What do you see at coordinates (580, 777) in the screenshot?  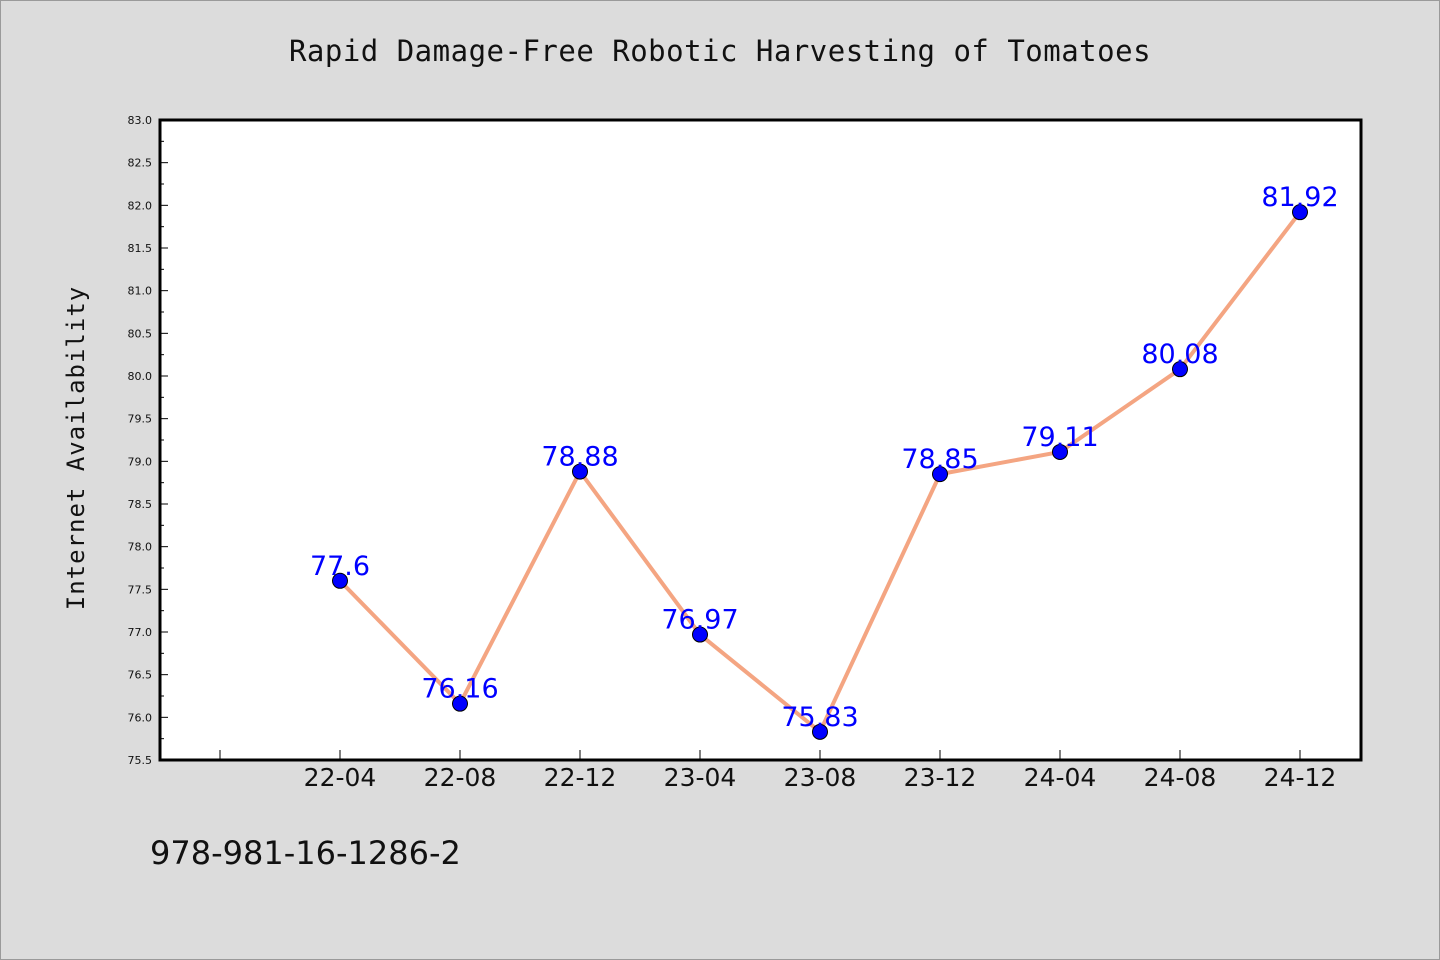 I see `x-tick-label: 22-12` at bounding box center [580, 777].